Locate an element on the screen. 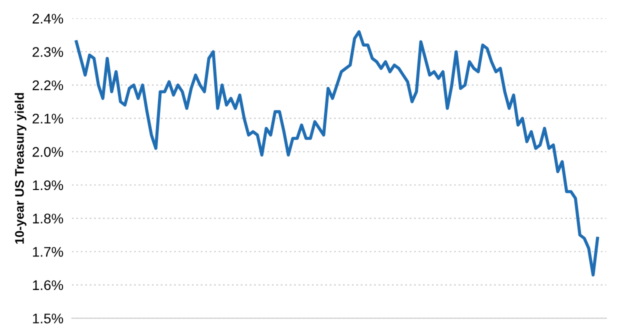 The width and height of the screenshot is (620, 335). y-tick-label: 1.7% is located at coordinates (48, 252).